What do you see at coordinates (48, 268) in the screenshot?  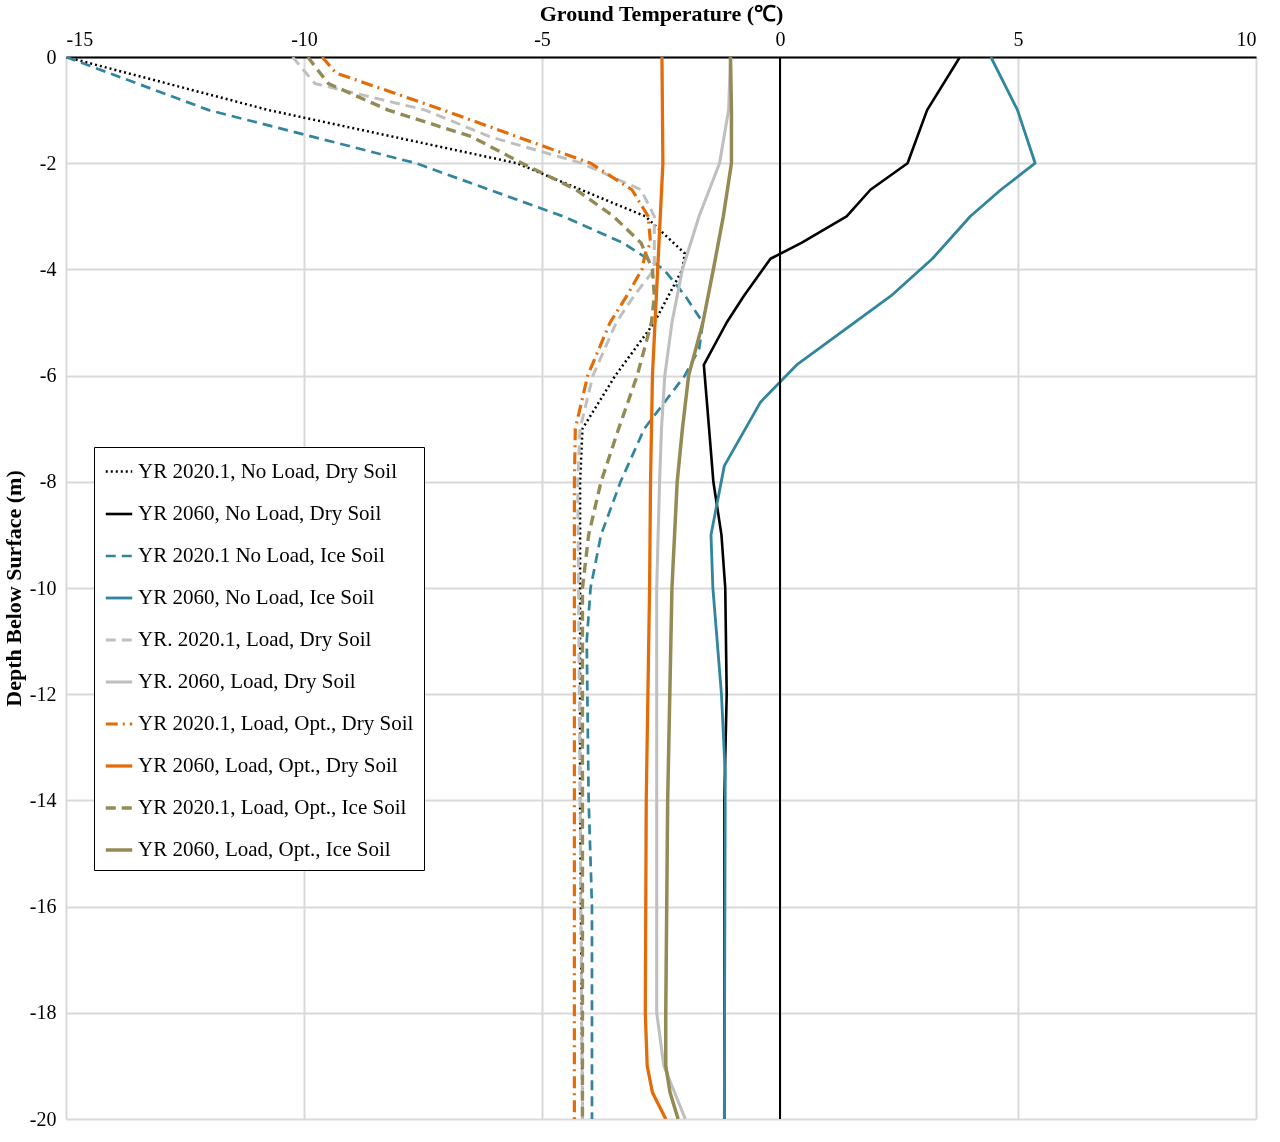 I see `y-tick-label: -4` at bounding box center [48, 268].